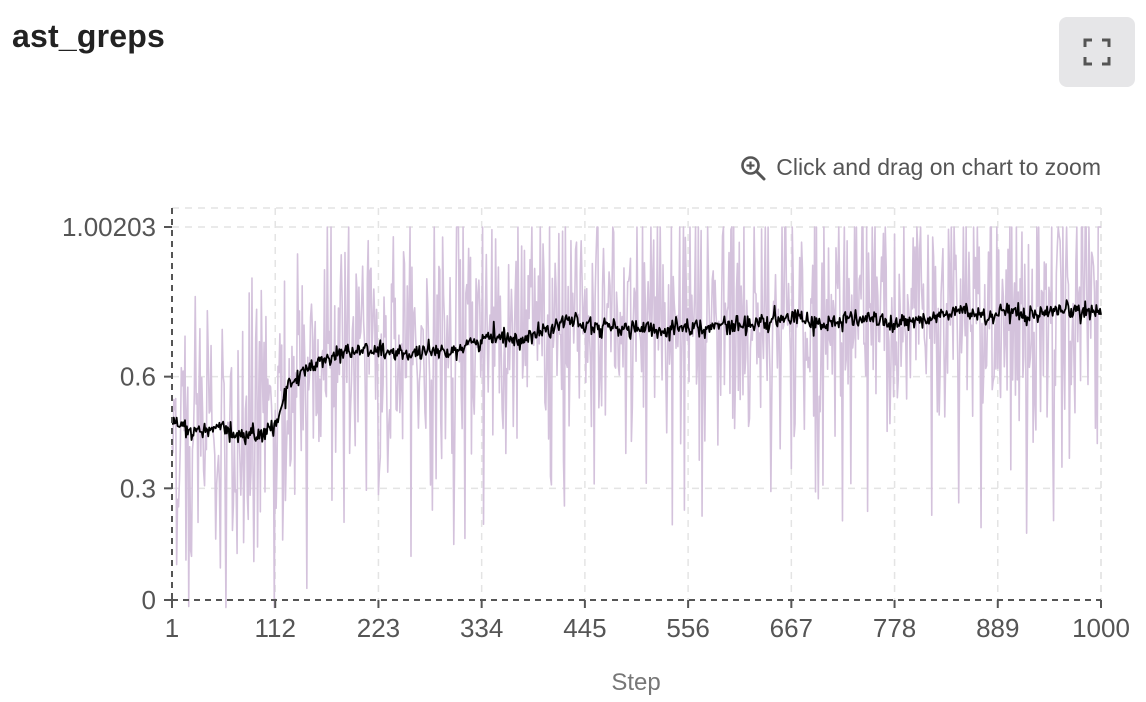 The width and height of the screenshot is (1146, 702). Describe the element at coordinates (938, 167) in the screenshot. I see `zoom-hint-text: Click and drag on chart to zoom` at that location.